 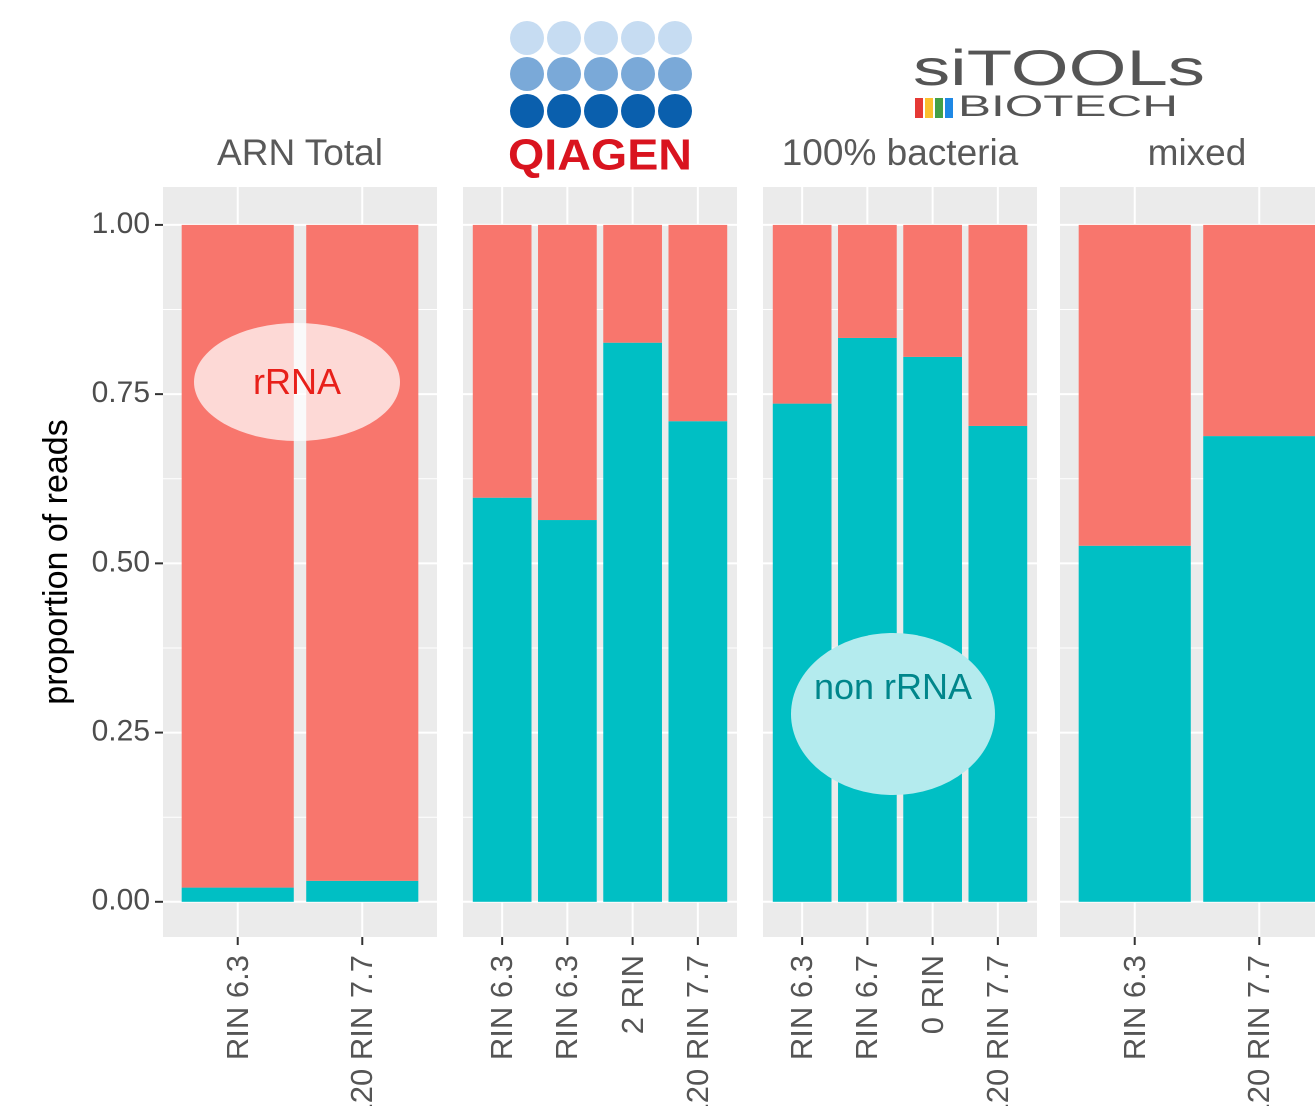 What do you see at coordinates (121, 392) in the screenshot?
I see `y-tick-label: 0.75` at bounding box center [121, 392].